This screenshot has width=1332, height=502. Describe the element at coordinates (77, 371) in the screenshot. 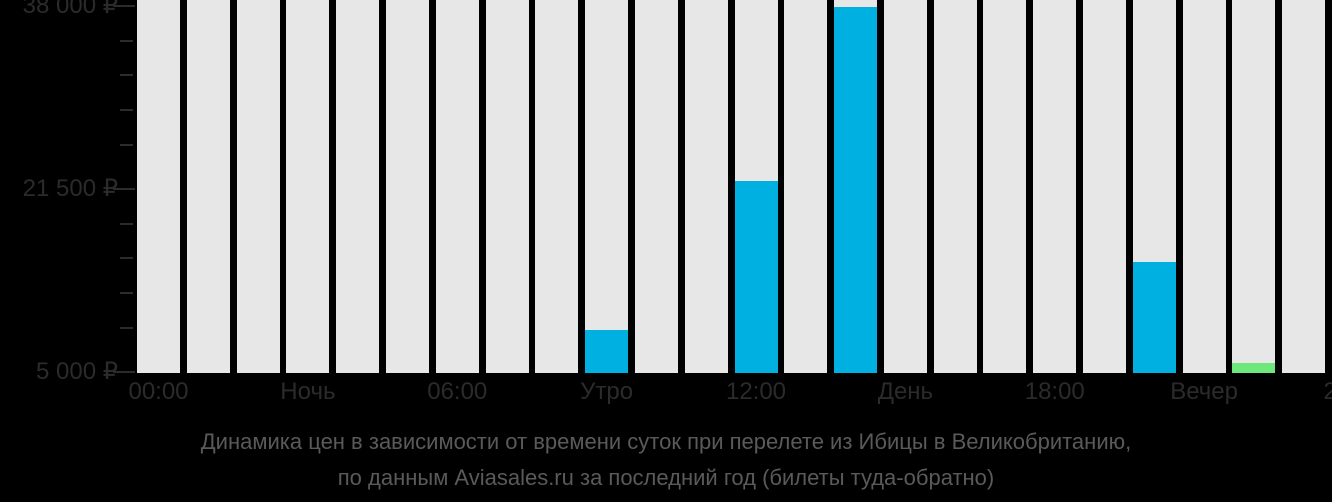

I see `y-axis-label: 5 000 ₽` at that location.